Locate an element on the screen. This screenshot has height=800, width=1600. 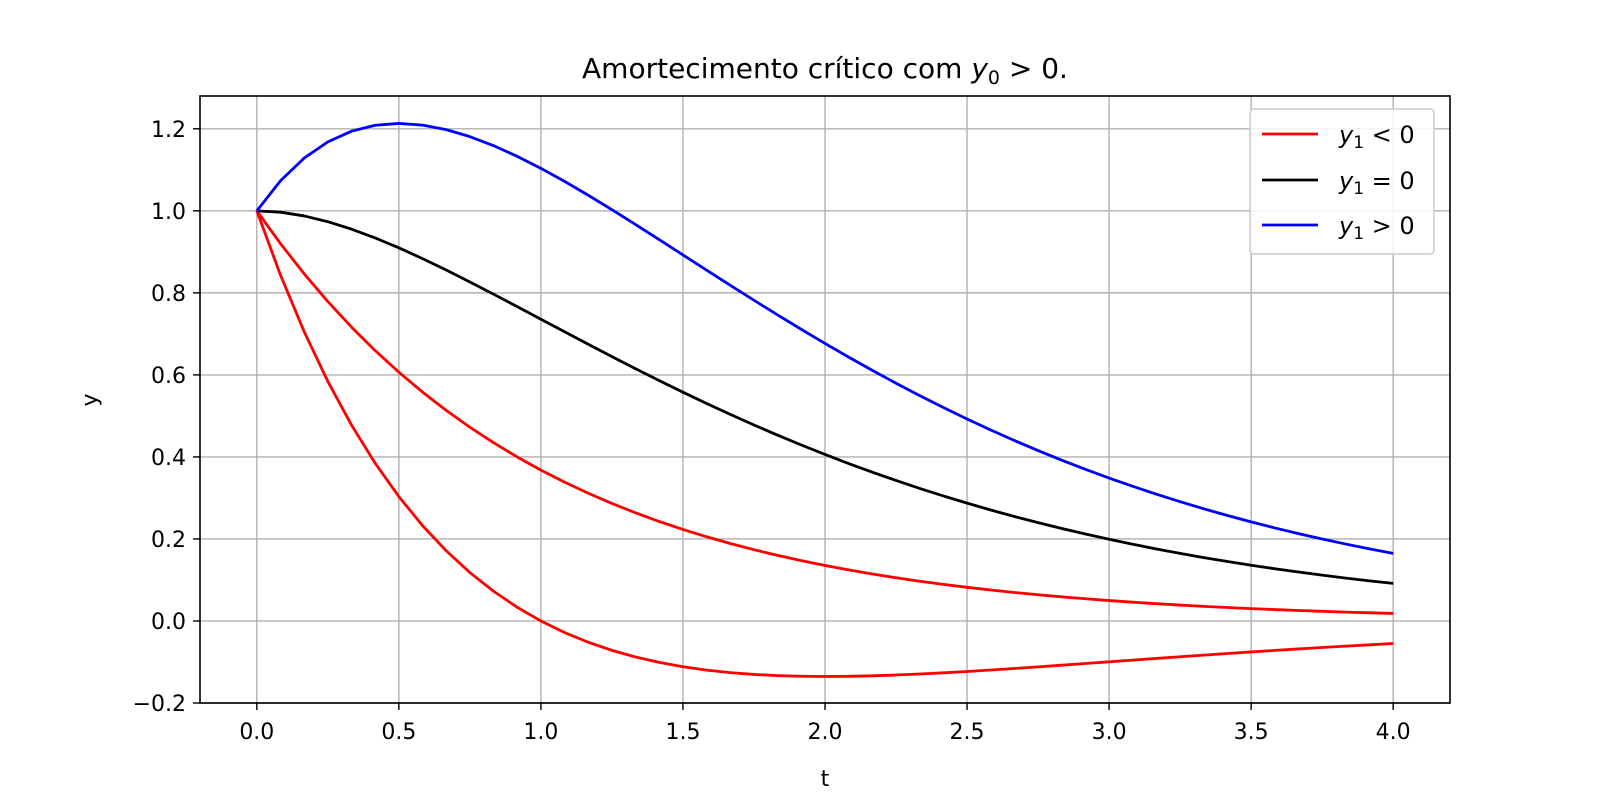
y-tick-label: 0.6 is located at coordinates (168, 376).